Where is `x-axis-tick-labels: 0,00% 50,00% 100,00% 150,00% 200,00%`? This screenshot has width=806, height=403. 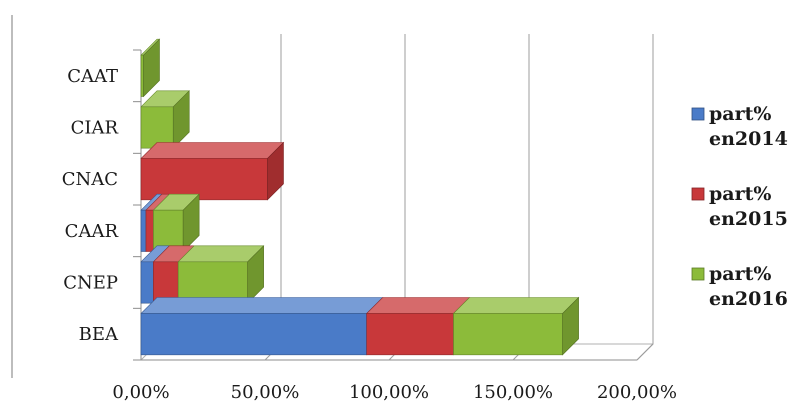 x-axis-tick-labels: 0,00% 50,00% 100,00% 150,00% 200,00% is located at coordinates (394, 392).